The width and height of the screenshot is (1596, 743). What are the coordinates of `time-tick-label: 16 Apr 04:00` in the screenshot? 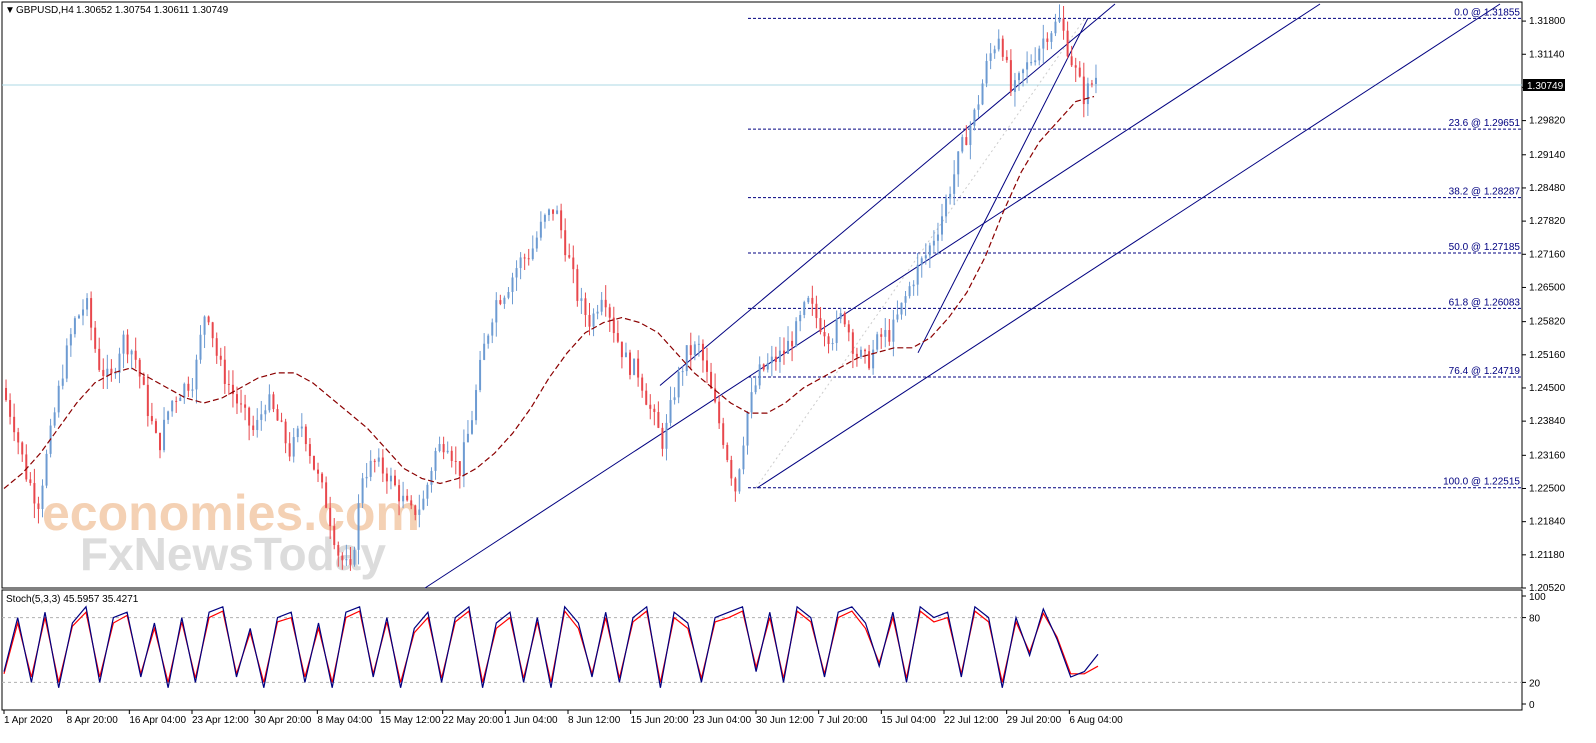 It's located at (157, 720).